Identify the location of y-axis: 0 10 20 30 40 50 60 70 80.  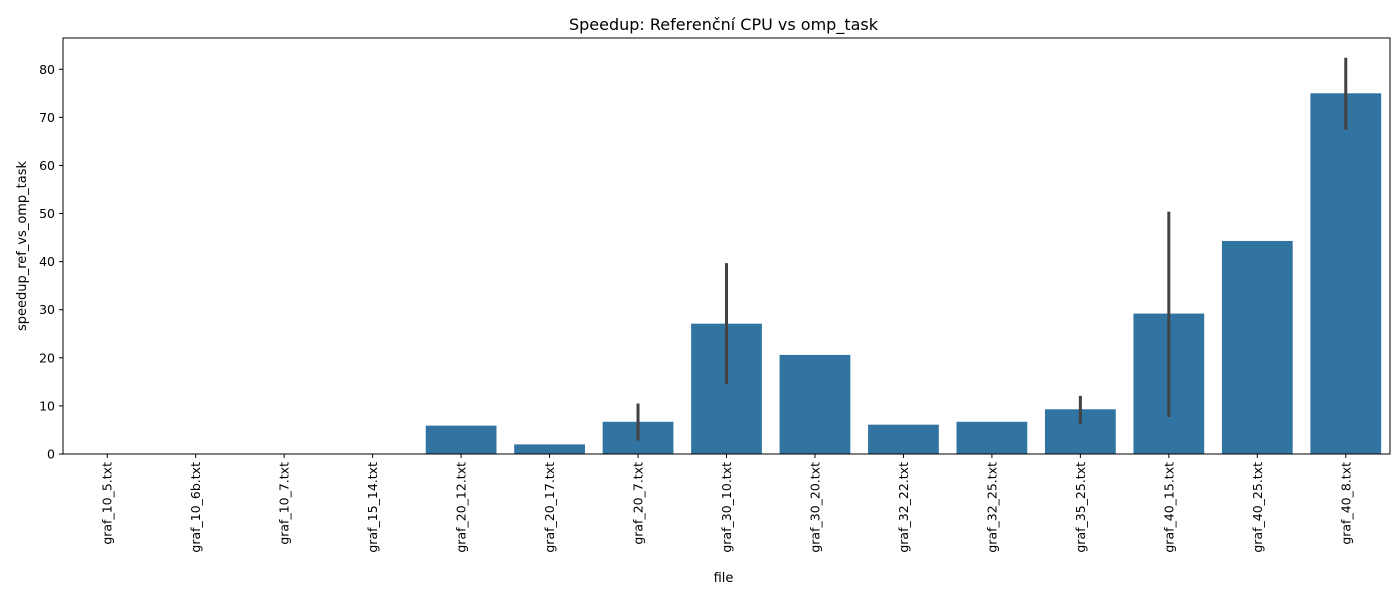
(51, 262).